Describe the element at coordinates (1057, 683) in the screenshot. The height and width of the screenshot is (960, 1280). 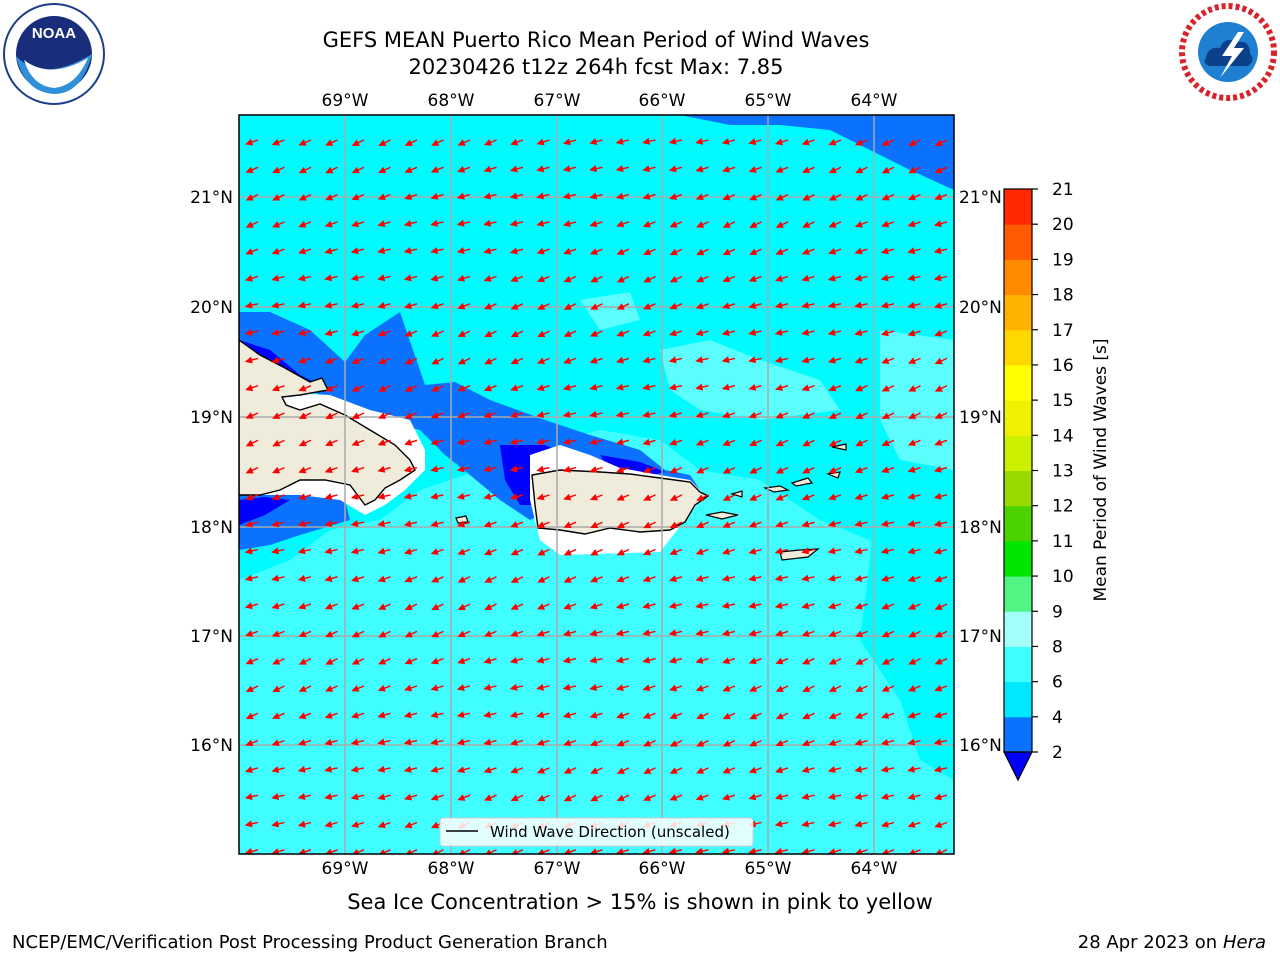
I see `colorbar-tick-label: 6` at that location.